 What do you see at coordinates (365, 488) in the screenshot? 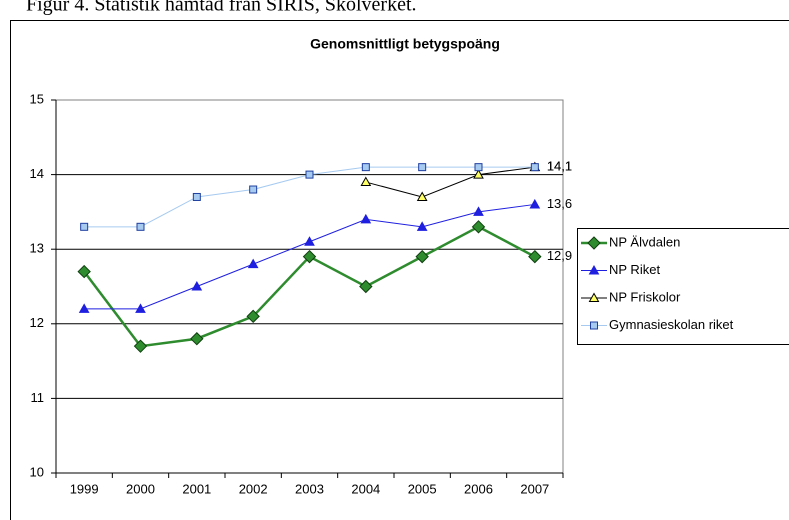
I see `x-tick-label: 2004` at bounding box center [365, 488].